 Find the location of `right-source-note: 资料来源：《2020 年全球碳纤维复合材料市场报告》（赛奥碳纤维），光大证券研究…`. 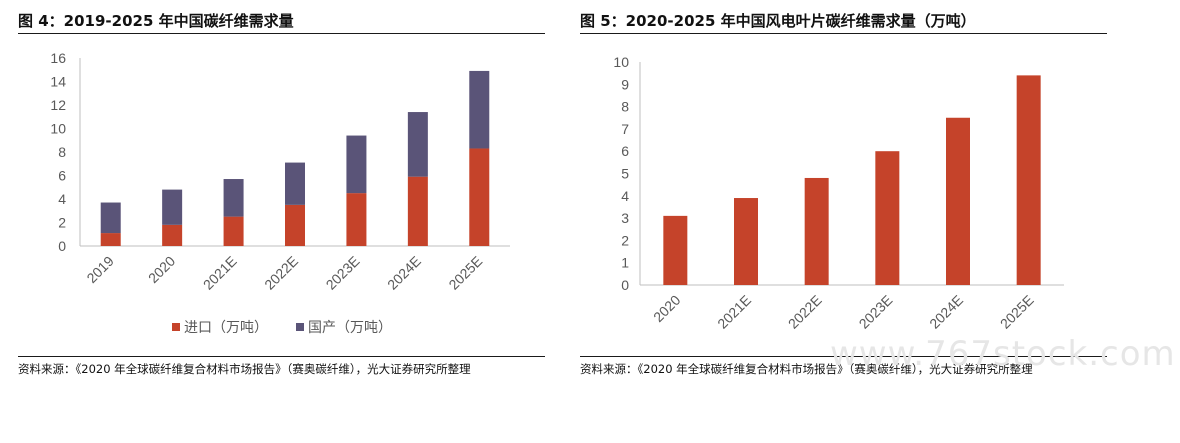

right-source-note: 资料来源：《2020 年全球碳纤维复合材料市场报告》（赛奥碳纤维），光大证券研究… is located at coordinates (806, 369).